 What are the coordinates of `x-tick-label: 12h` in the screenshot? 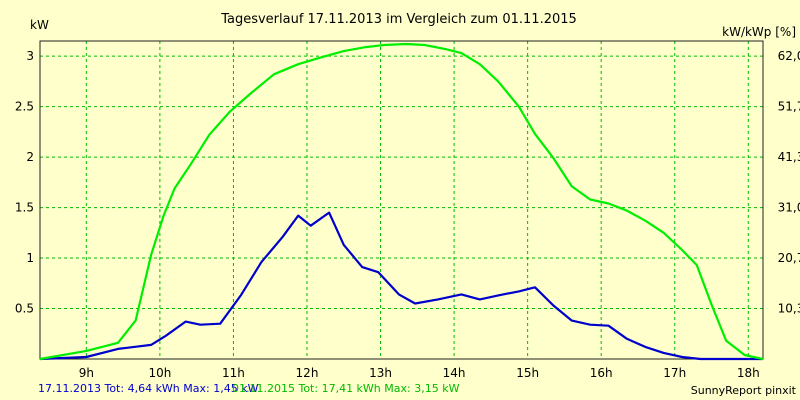 It's located at (307, 373).